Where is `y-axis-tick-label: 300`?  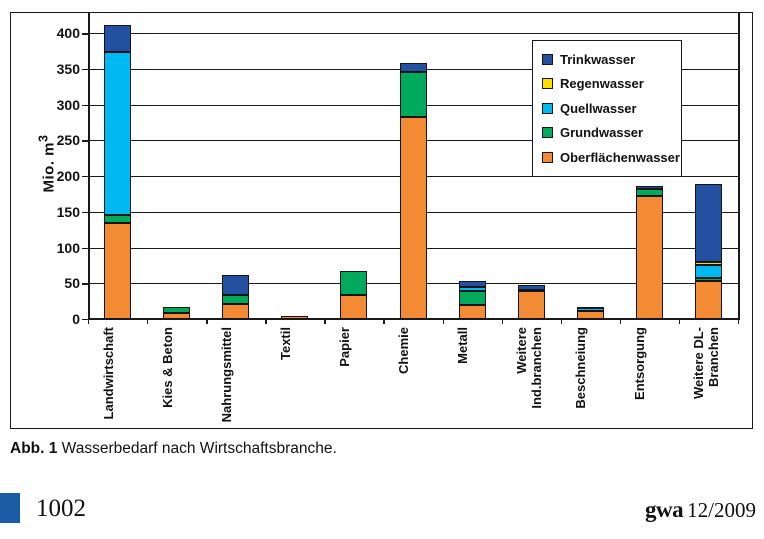 y-axis-tick-label: 300 is located at coordinates (68, 104).